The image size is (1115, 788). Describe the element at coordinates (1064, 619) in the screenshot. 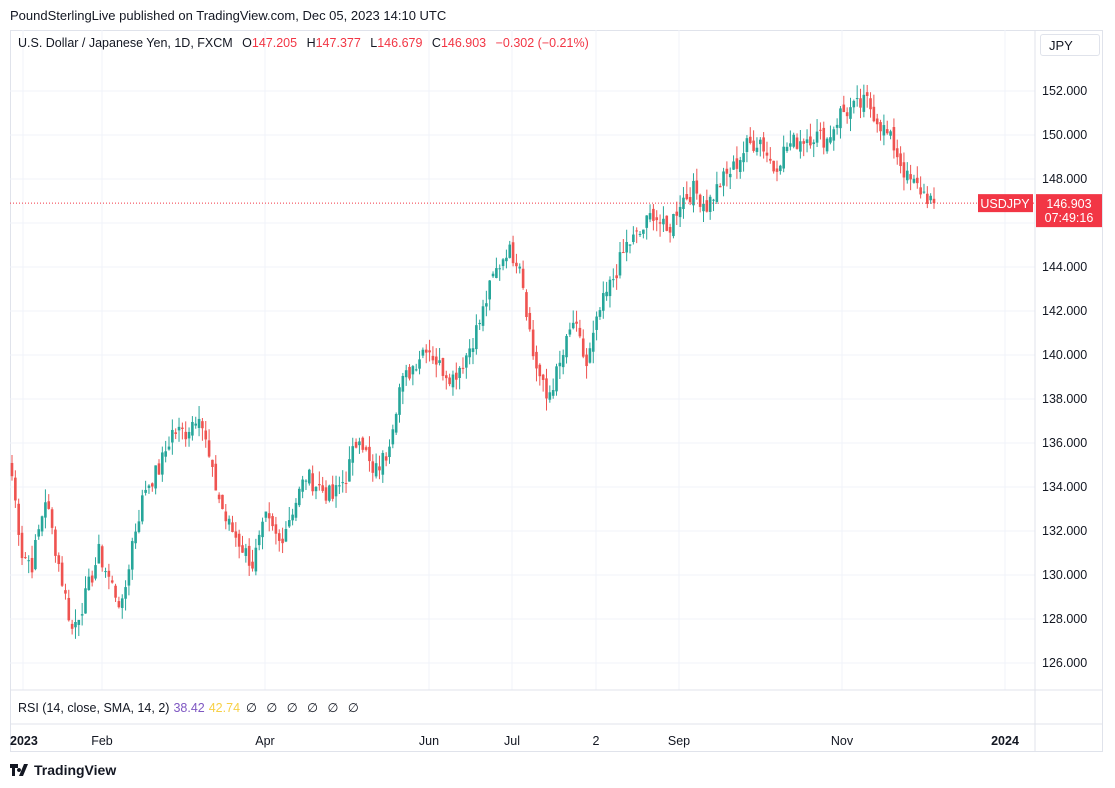

I see `y-tick-label: 128.000` at that location.